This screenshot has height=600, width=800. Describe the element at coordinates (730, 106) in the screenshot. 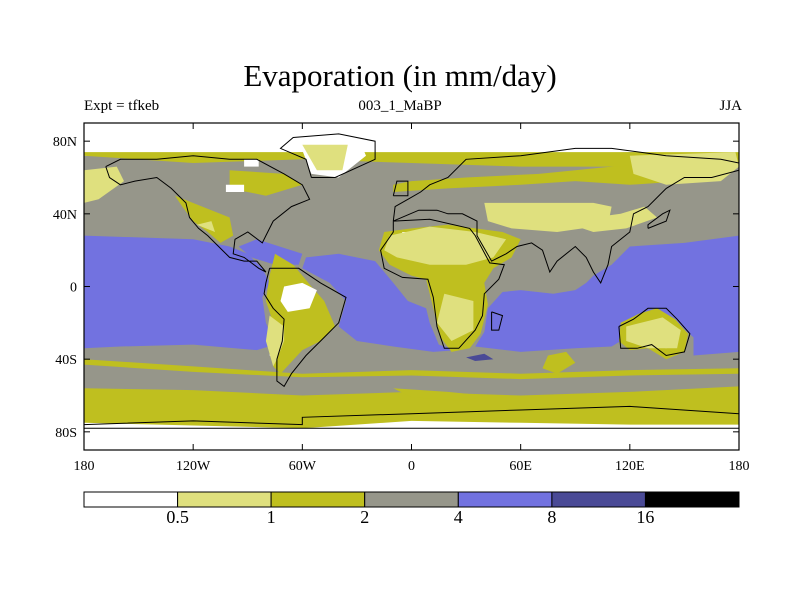

I see `season-label: JJA` at that location.